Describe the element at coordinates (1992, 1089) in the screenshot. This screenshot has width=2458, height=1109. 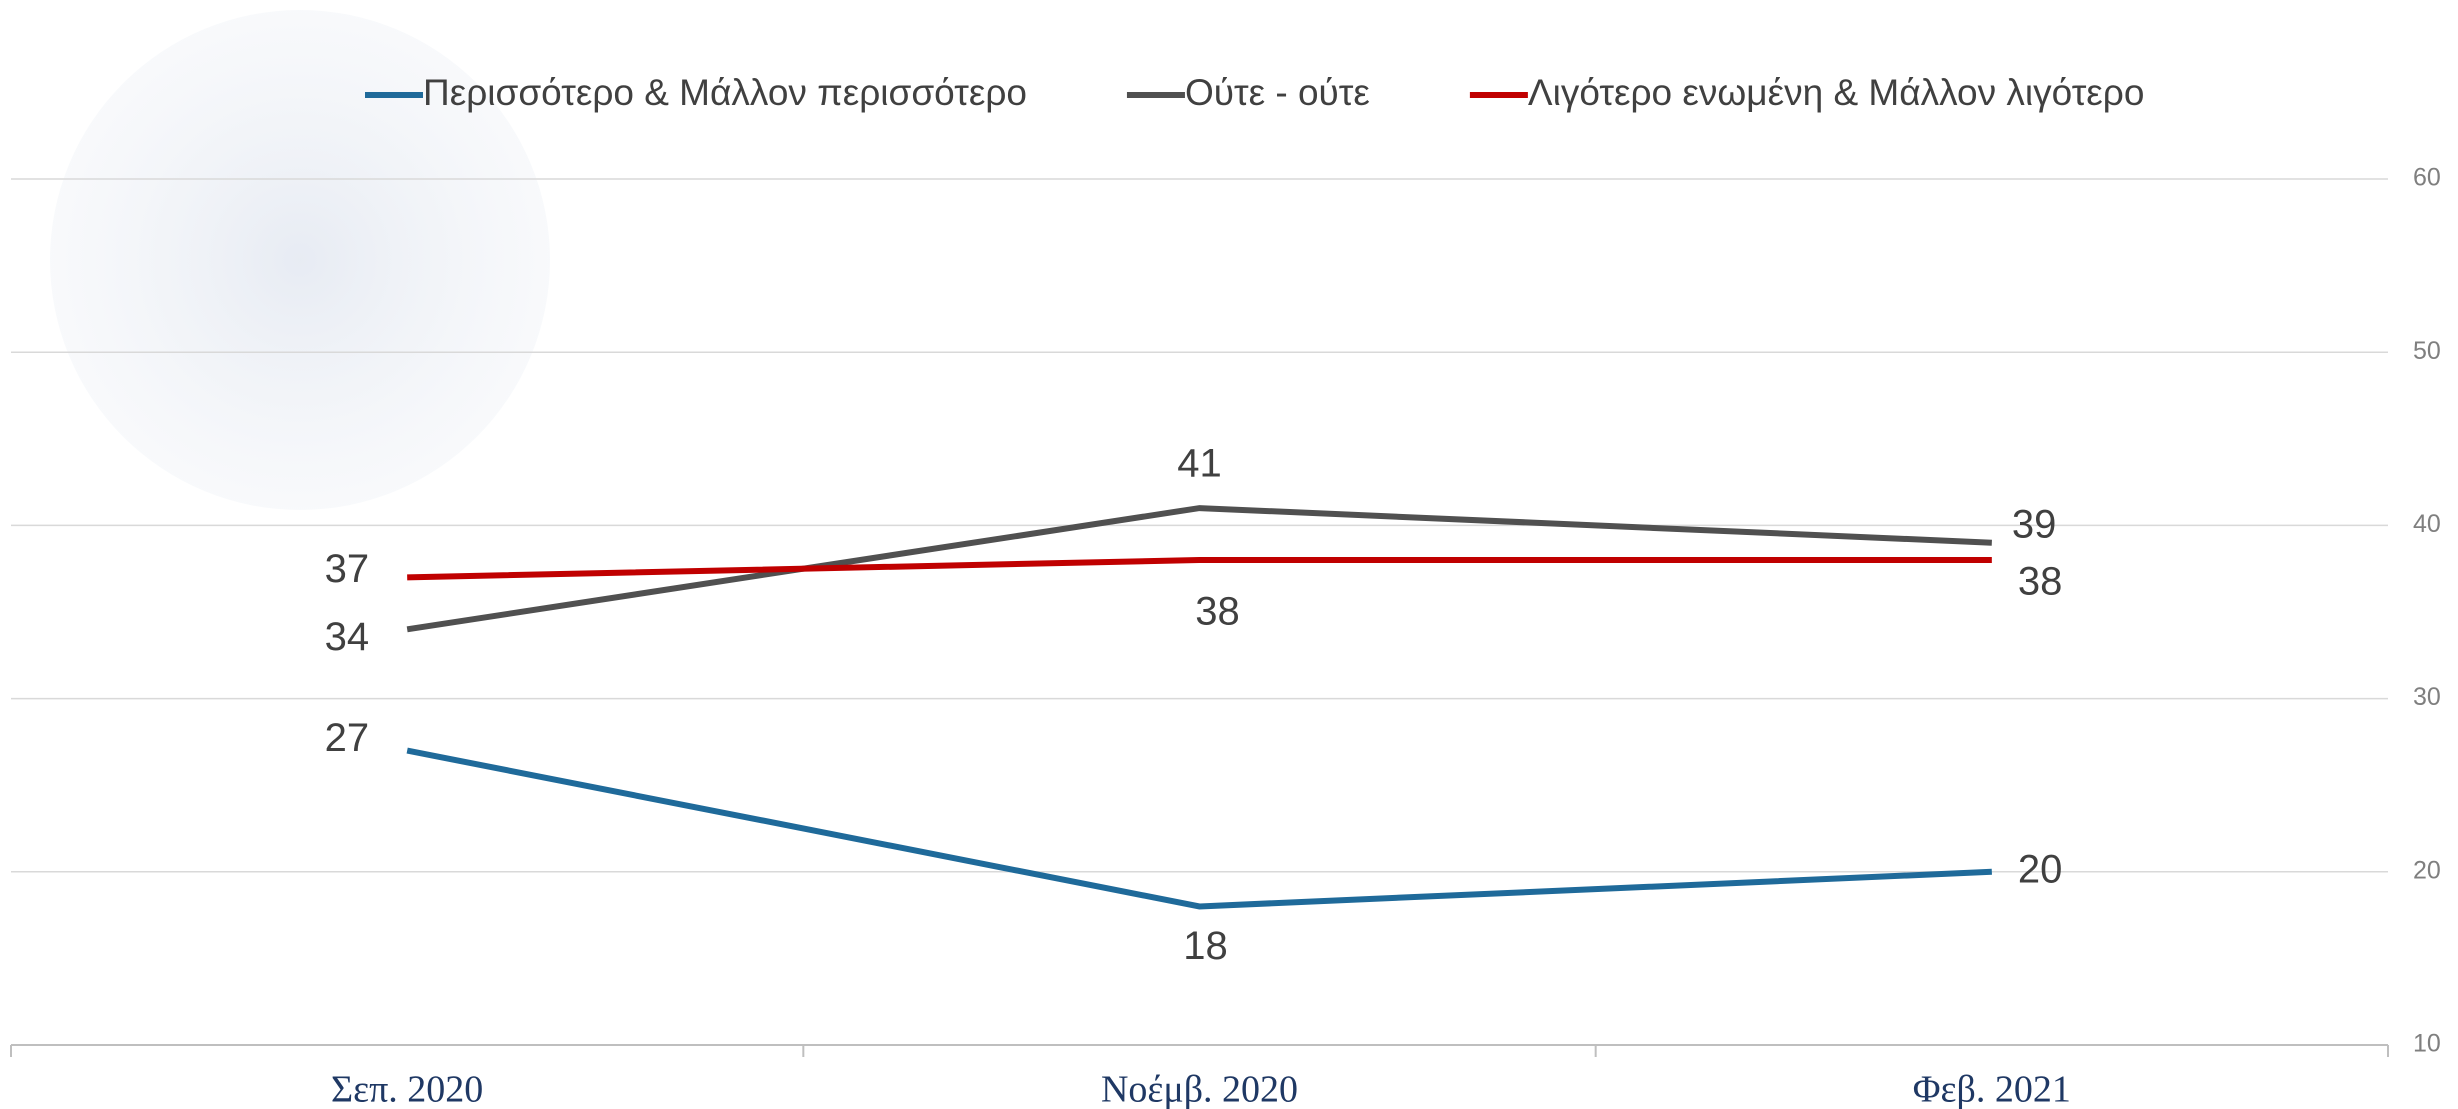
I see `x-tick-label: Φεβ. 2021` at that location.